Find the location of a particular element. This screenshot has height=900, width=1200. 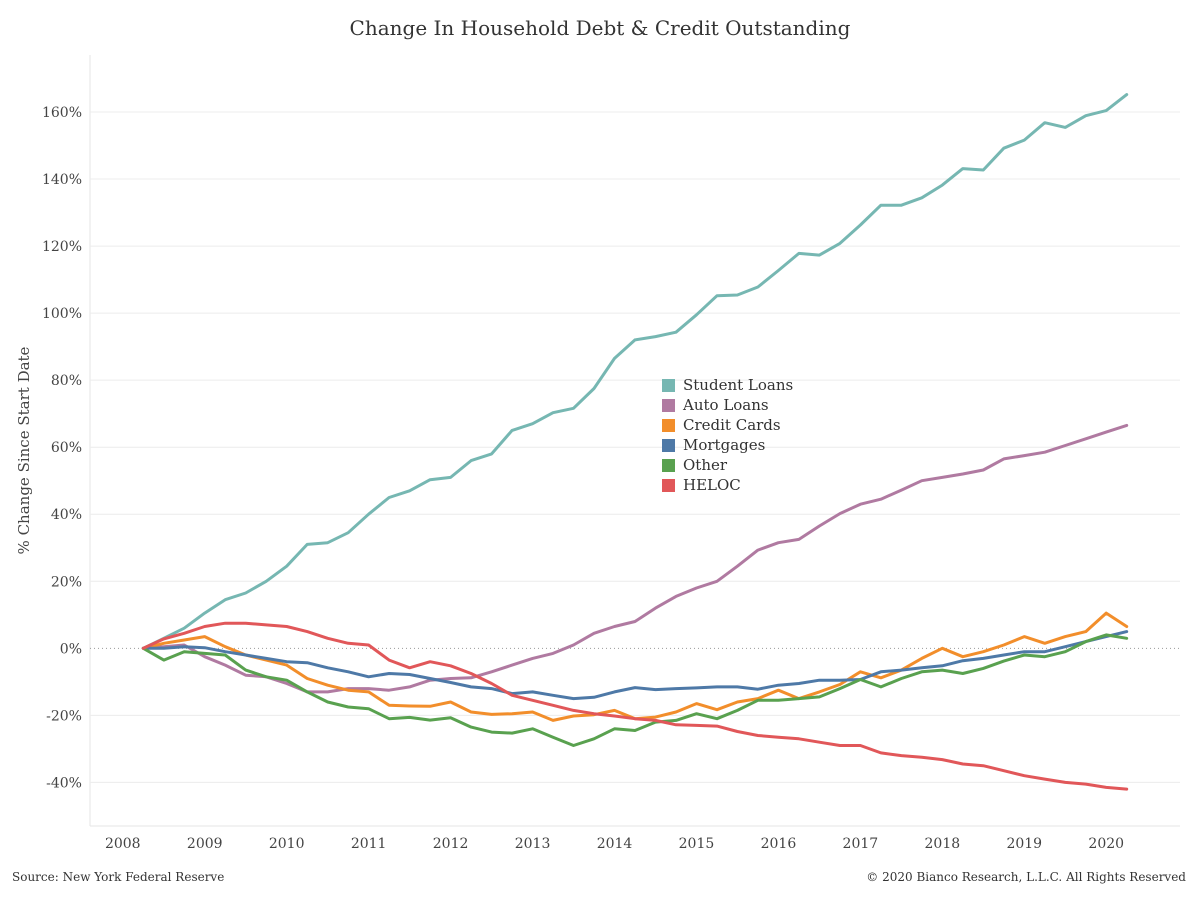

series-line-credit-cards is located at coordinates (635, 666).